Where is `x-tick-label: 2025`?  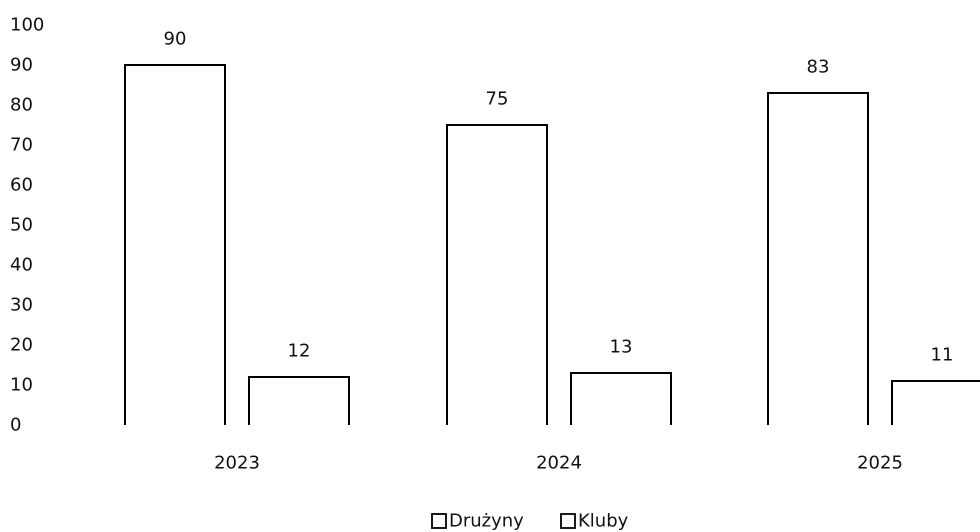
x-tick-label: 2025 is located at coordinates (880, 463).